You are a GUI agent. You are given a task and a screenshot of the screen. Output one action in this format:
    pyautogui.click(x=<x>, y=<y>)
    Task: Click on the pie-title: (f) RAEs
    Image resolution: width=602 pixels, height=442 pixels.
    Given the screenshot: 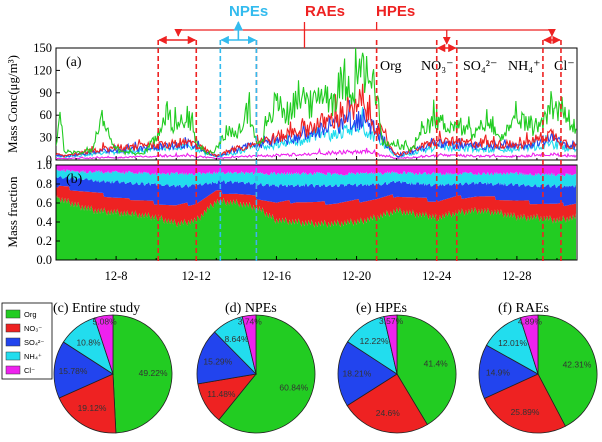 What is the action you would take?
    pyautogui.click(x=523, y=308)
    